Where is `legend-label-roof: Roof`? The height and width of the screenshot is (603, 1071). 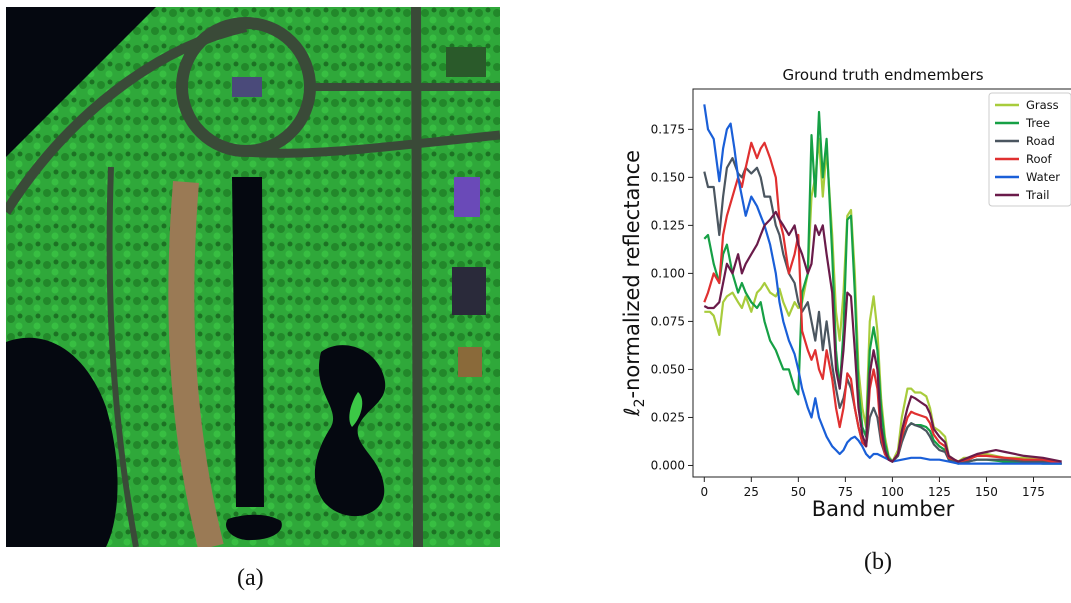
legend-label-roof: Roof is located at coordinates (1039, 159).